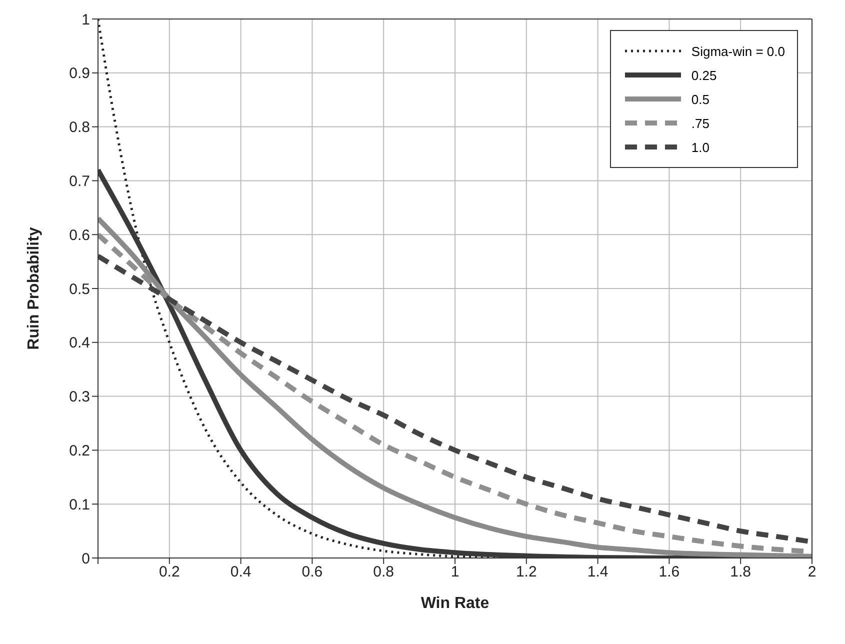 This screenshot has height=644, width=845. What do you see at coordinates (704, 75) in the screenshot?
I see `legend-label: 0.25` at bounding box center [704, 75].